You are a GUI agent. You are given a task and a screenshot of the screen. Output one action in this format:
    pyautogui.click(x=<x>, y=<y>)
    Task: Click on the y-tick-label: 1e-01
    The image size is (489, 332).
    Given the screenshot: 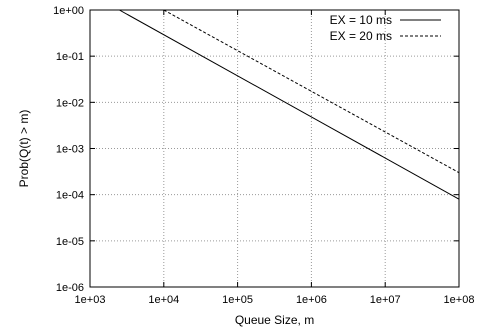 What is the action you would take?
    pyautogui.click(x=70, y=57)
    